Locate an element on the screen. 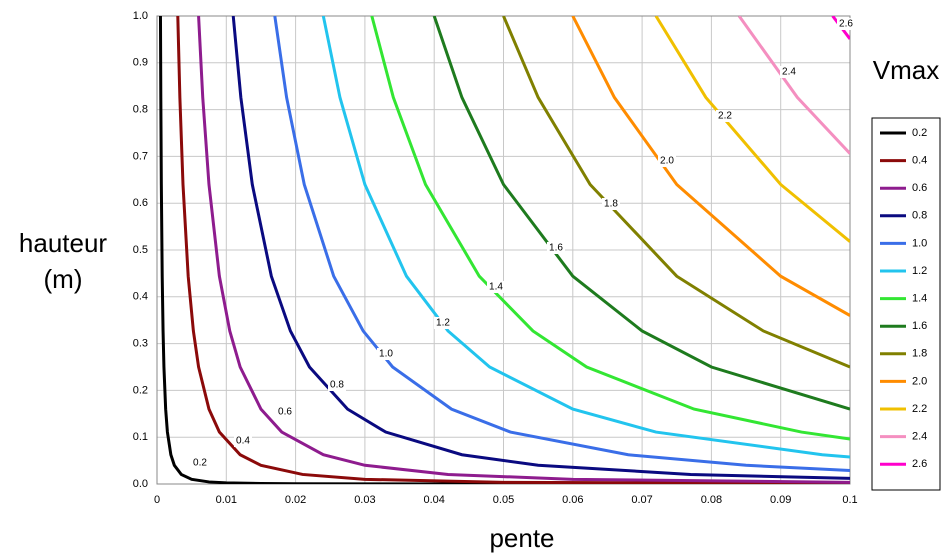 Image resolution: width=951 pixels, height=558 pixels. contour-label: 0.4 is located at coordinates (243, 441).